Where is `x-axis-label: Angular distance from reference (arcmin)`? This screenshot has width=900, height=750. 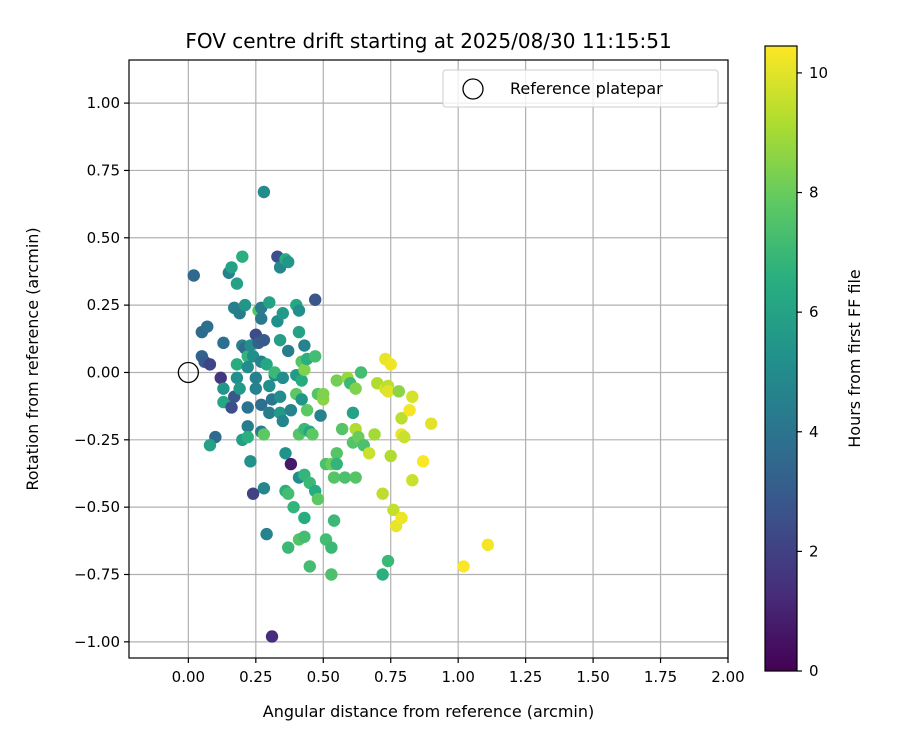
x-axis-label: Angular distance from reference (arcmin) is located at coordinates (428, 711).